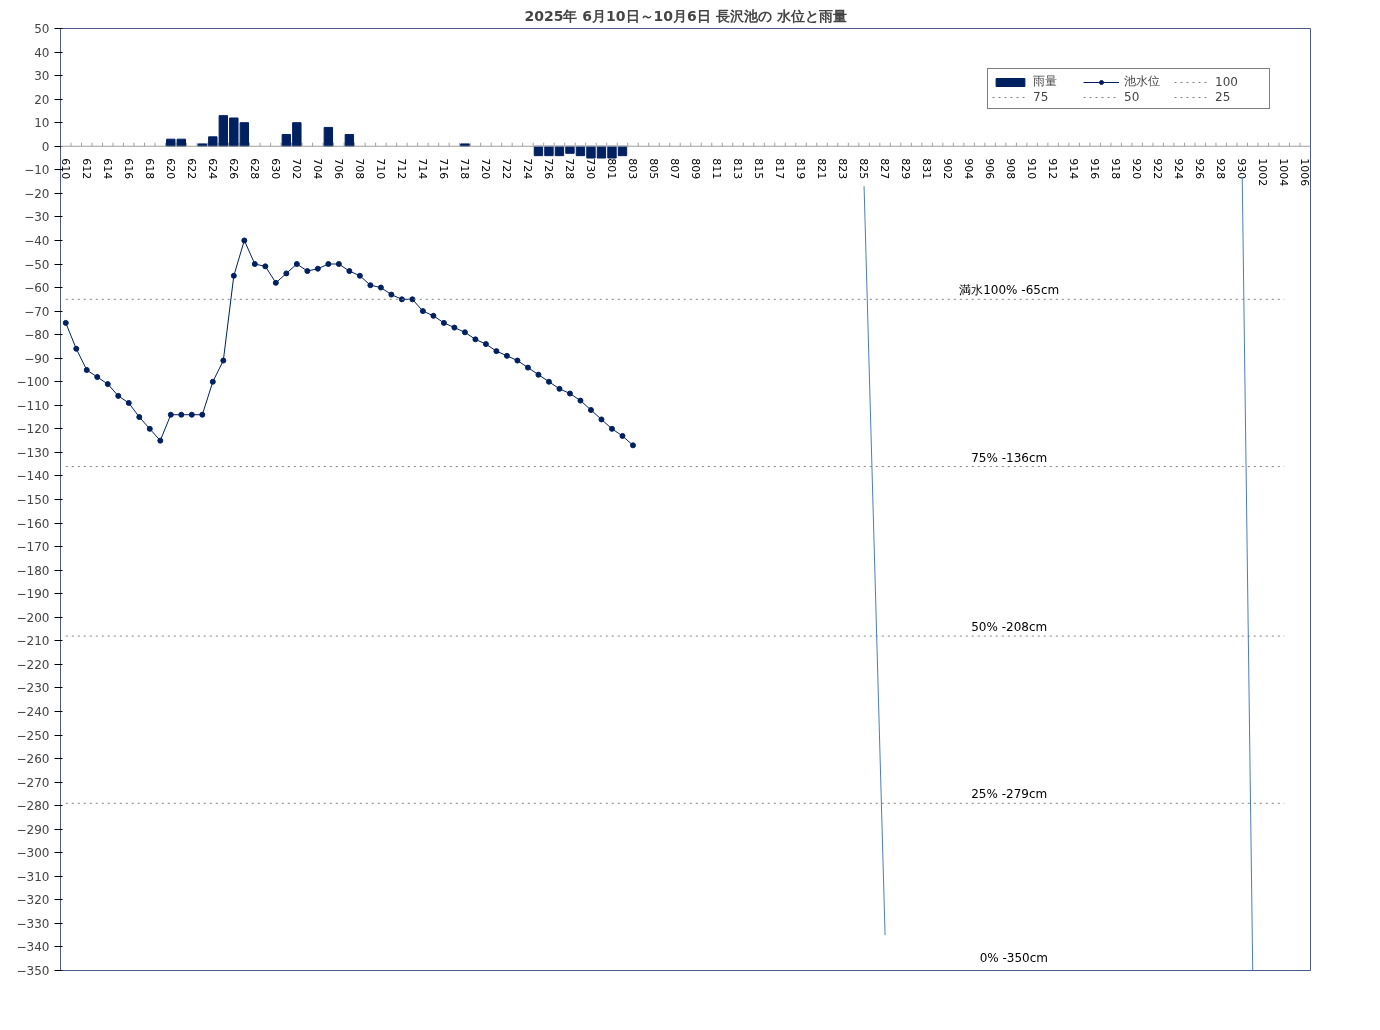 The width and height of the screenshot is (1380, 1030). Describe the element at coordinates (653, 169) in the screenshot. I see `x-tick-label: 805` at that location.